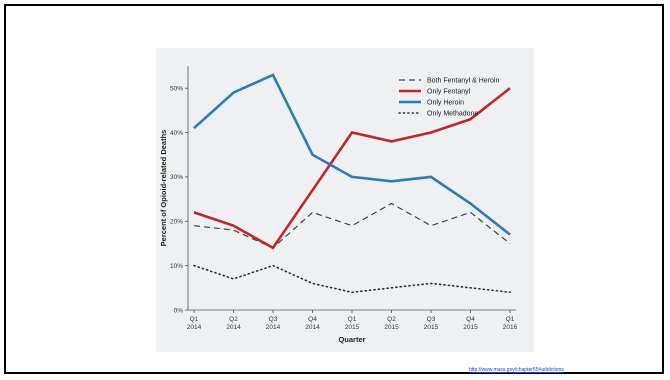 This screenshot has height=380, width=670. Describe the element at coordinates (510, 327) in the screenshot. I see `x-tick-label-year: 2016` at that location.